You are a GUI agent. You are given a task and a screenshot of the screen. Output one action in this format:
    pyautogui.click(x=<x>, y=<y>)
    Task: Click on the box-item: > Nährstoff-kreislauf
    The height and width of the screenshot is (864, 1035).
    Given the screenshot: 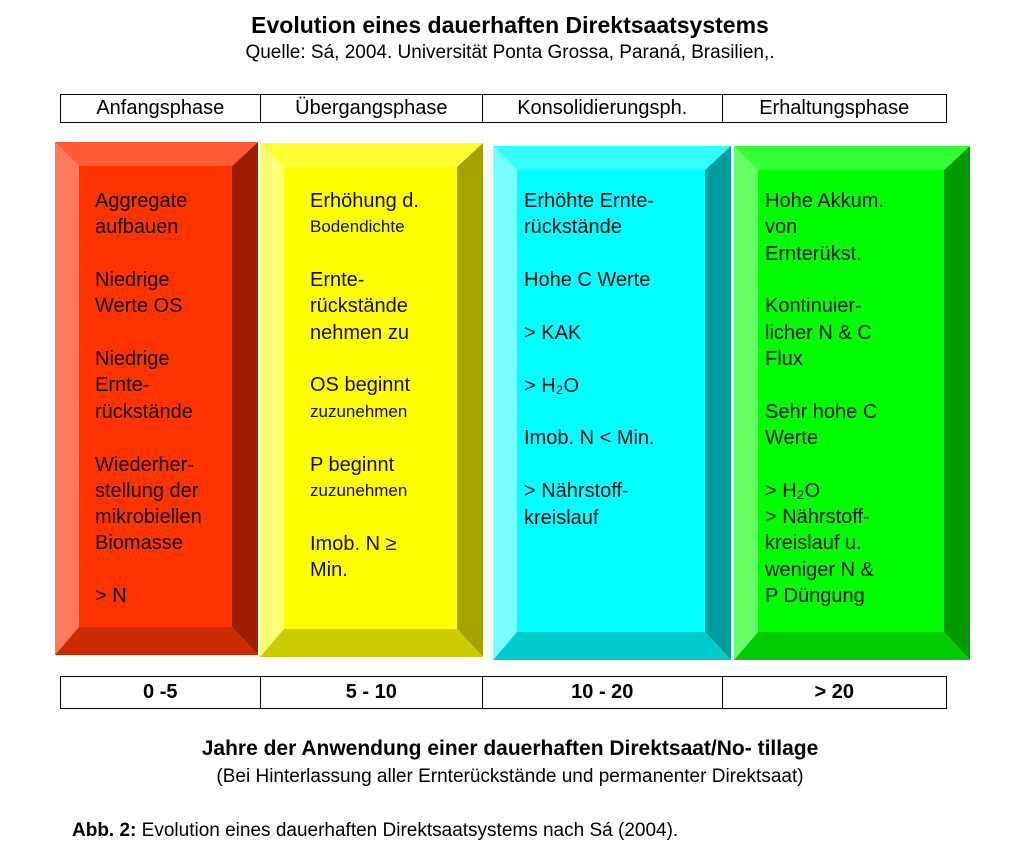 What is the action you would take?
    pyautogui.click(x=589, y=504)
    